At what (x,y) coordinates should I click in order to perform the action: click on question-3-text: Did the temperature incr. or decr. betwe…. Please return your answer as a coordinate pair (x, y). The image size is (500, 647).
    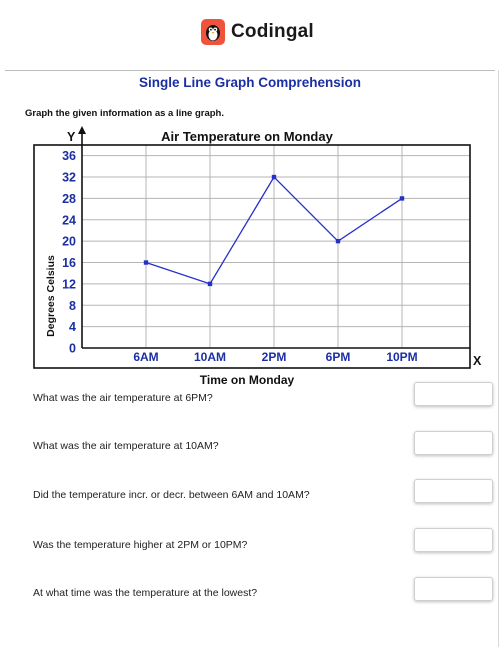
    Looking at the image, I should click on (171, 495).